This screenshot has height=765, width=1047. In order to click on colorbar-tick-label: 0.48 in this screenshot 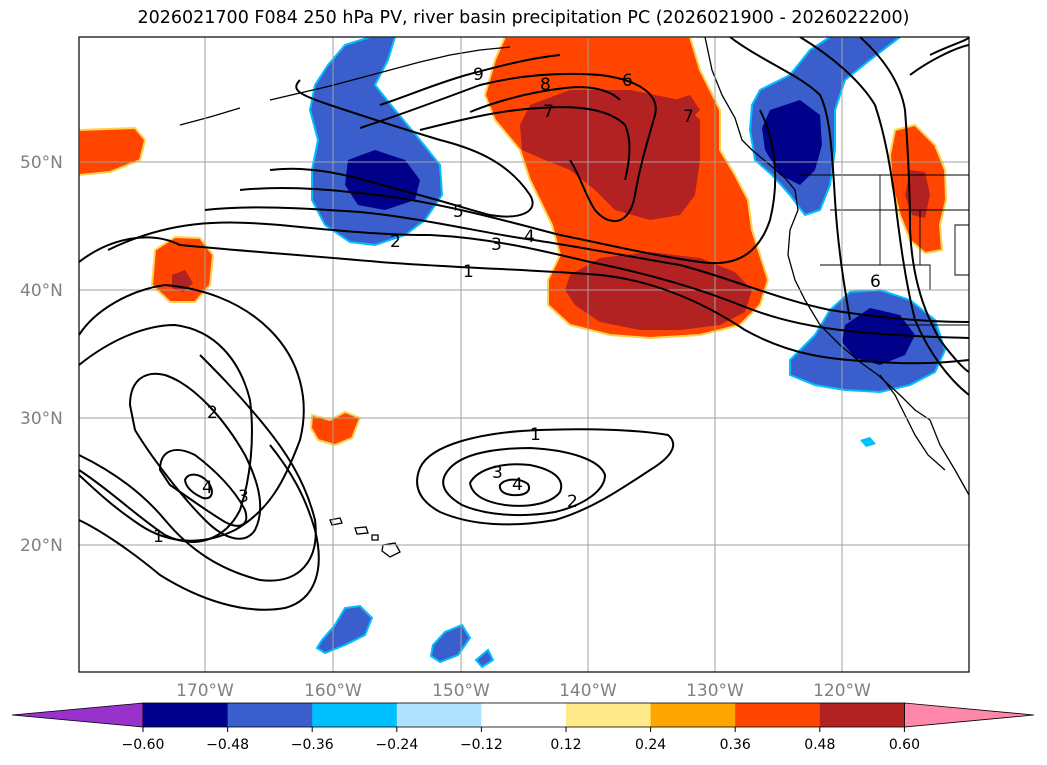, I will do `click(819, 745)`.